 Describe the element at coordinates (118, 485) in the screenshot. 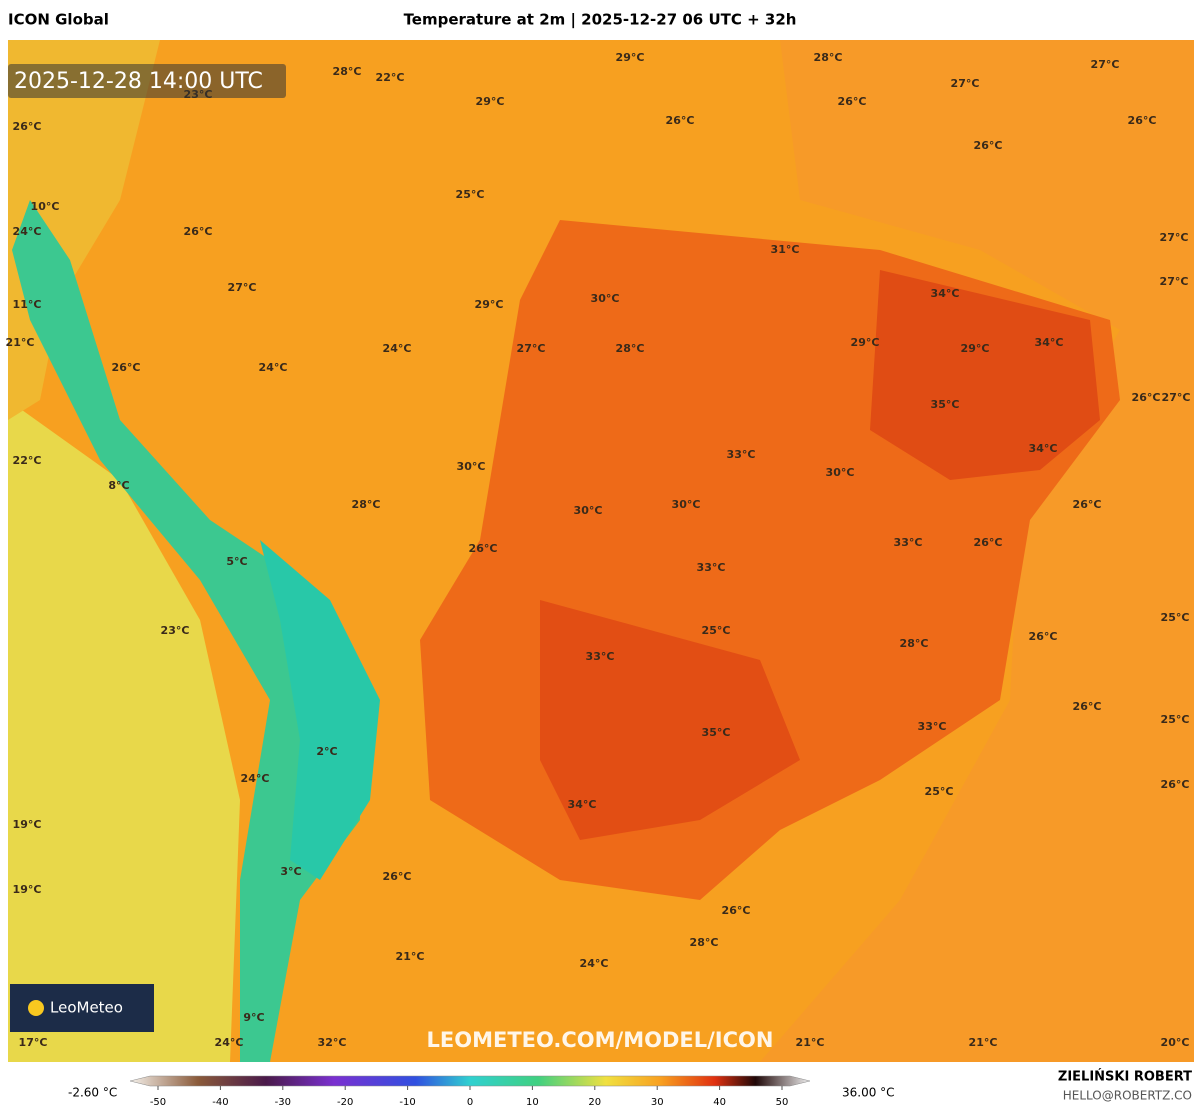

I see `temperature-label: 8°C` at that location.